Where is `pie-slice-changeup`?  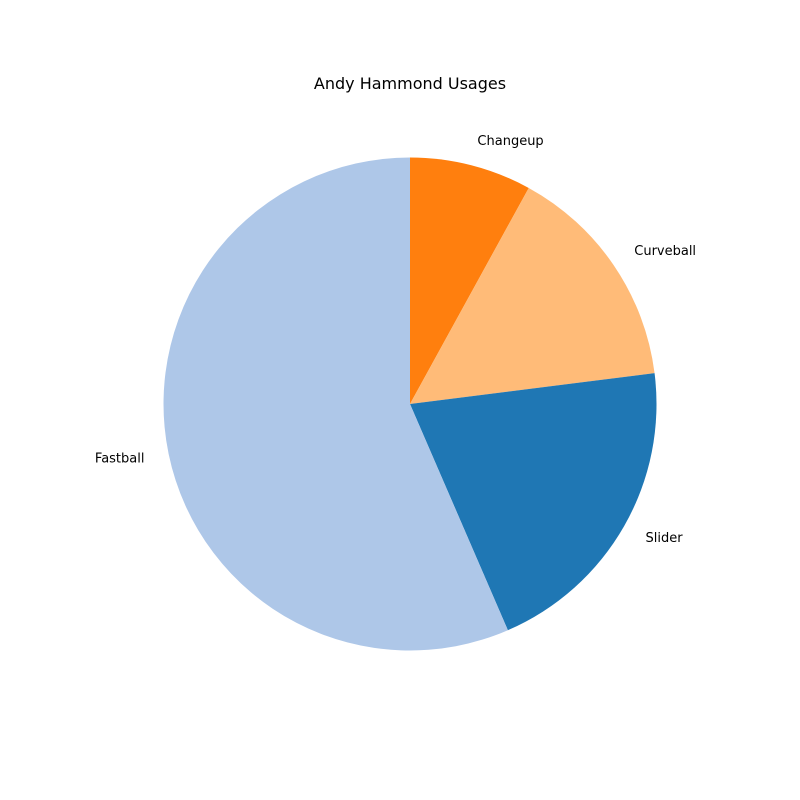 pie-slice-changeup is located at coordinates (469, 280).